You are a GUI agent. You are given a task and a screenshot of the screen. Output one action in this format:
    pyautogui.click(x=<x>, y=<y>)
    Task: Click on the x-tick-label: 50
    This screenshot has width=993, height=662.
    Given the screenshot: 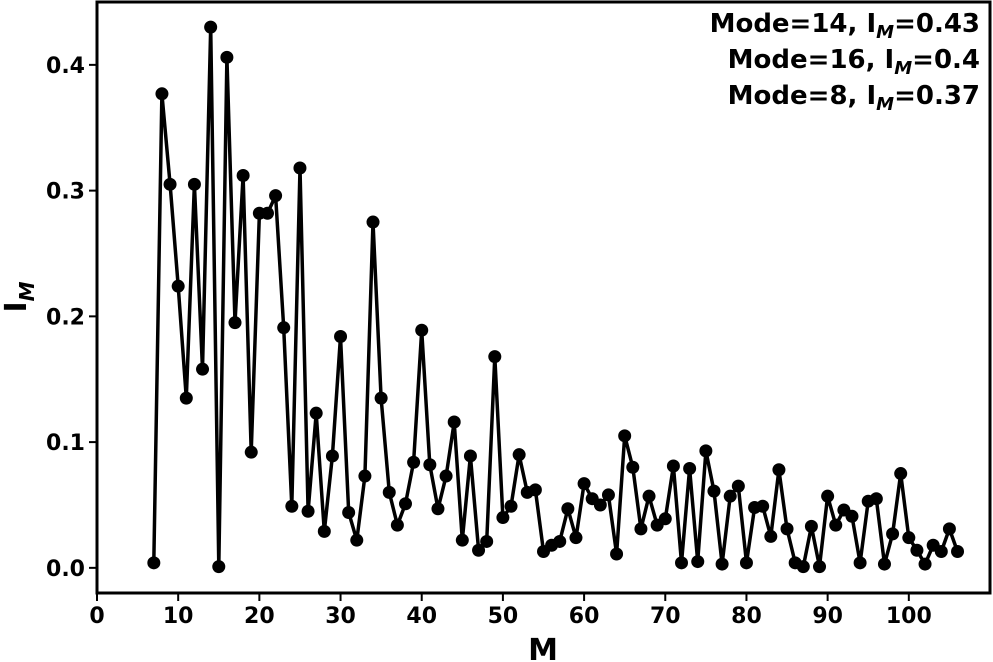 What is the action you would take?
    pyautogui.click(x=503, y=616)
    